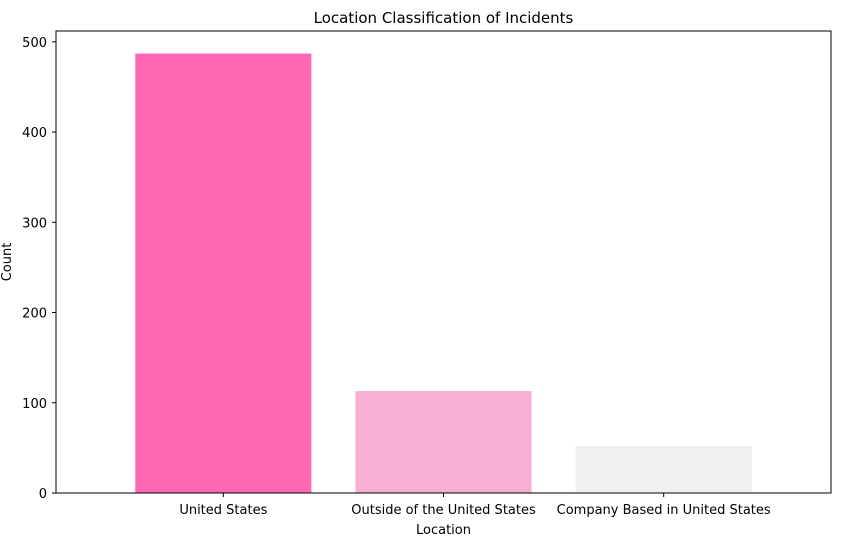  Describe the element at coordinates (34, 314) in the screenshot. I see `y-tick-label: 200` at that location.